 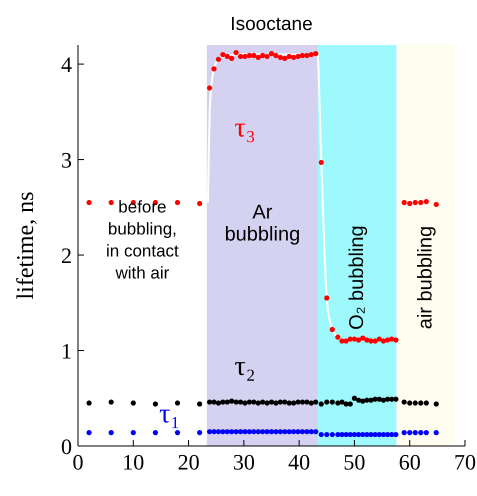 What do you see at coordinates (425, 278) in the screenshot?
I see `band-label: air bubbling` at bounding box center [425, 278].